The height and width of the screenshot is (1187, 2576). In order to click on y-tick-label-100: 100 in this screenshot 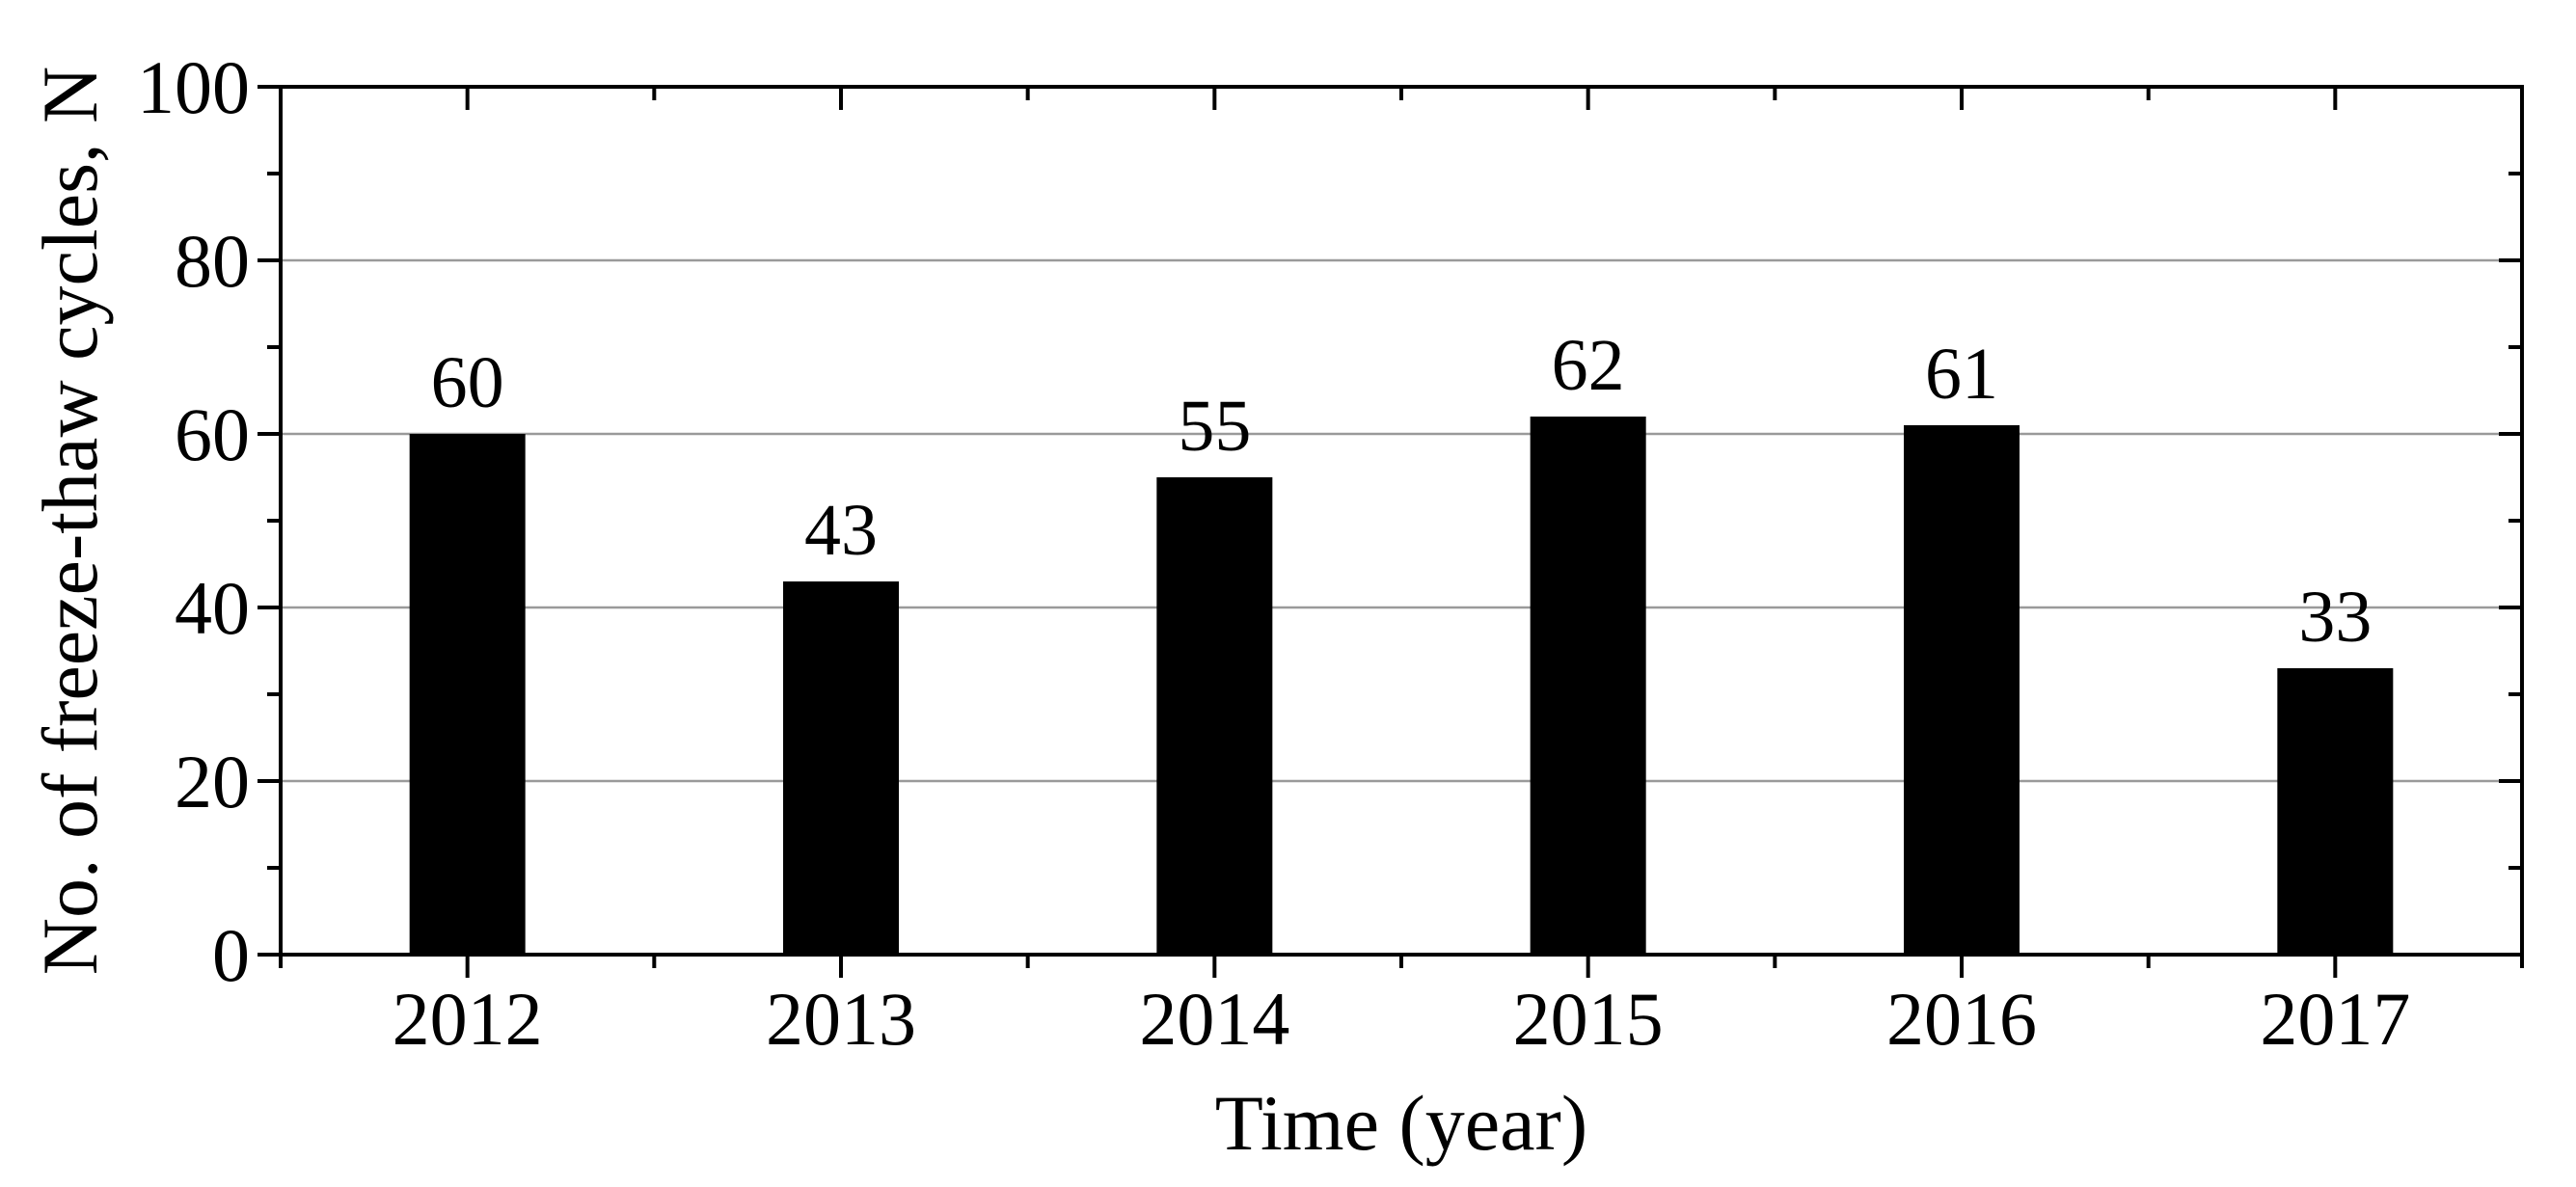, I will do `click(193, 87)`.